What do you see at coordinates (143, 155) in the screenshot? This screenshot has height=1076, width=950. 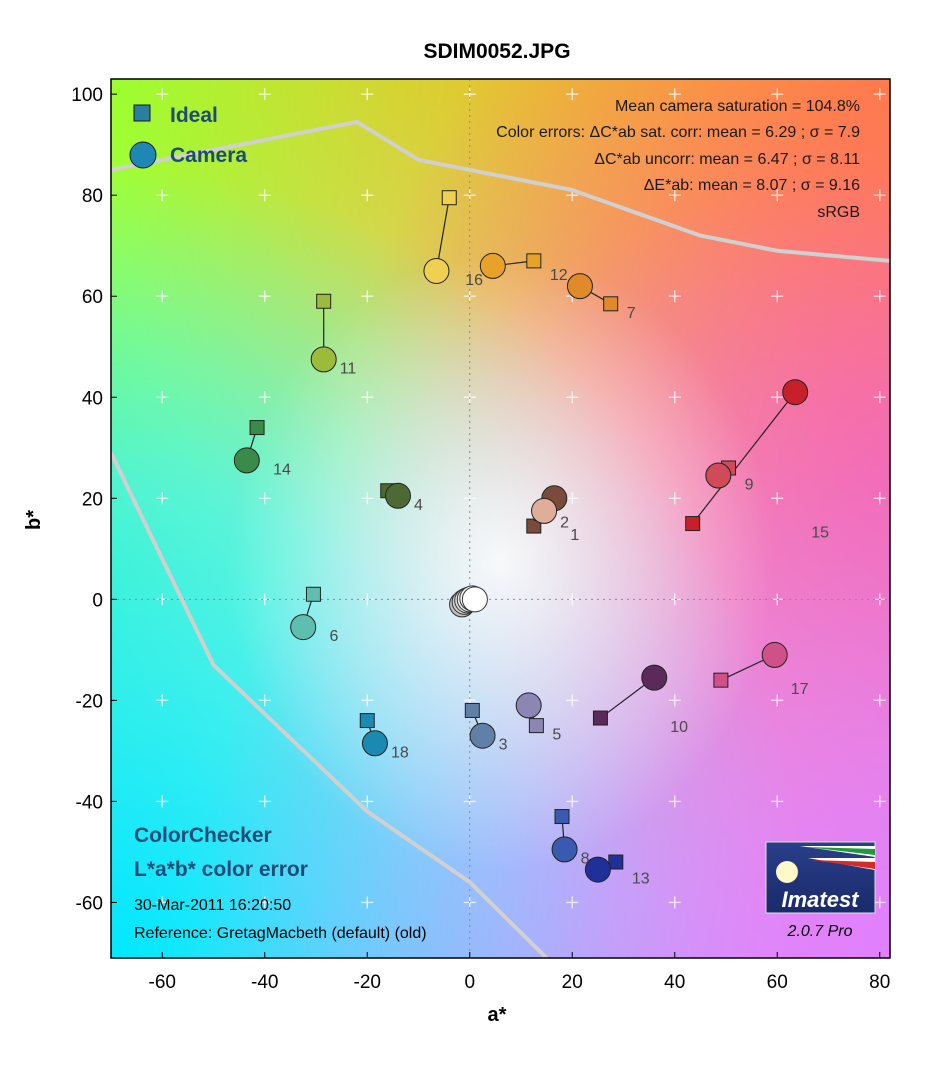 I see `legend-camera-marker` at bounding box center [143, 155].